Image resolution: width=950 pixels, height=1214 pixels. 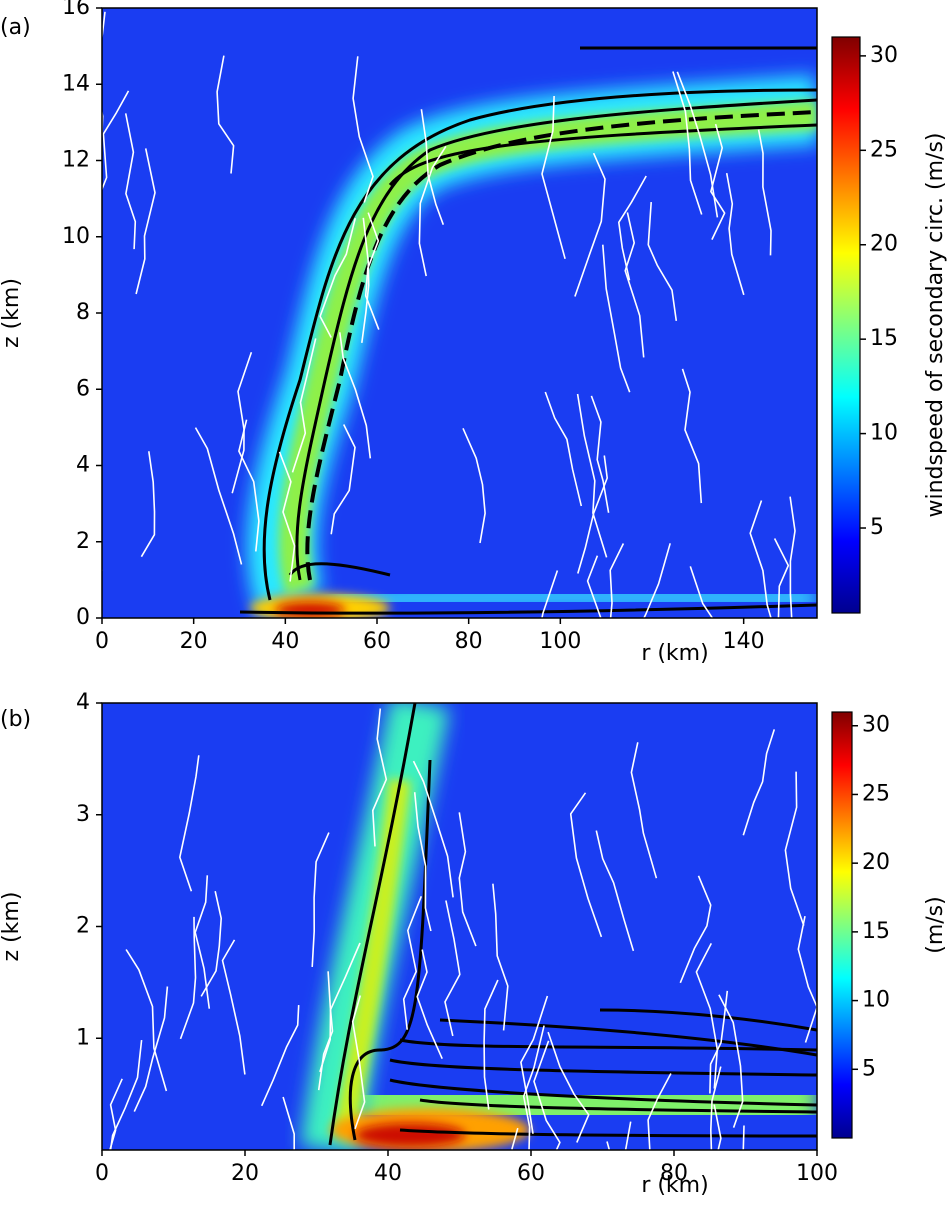 What do you see at coordinates (935, 325) in the screenshot?
I see `colorbar-label: windspeed of secondary circ. (m/s)` at bounding box center [935, 325].